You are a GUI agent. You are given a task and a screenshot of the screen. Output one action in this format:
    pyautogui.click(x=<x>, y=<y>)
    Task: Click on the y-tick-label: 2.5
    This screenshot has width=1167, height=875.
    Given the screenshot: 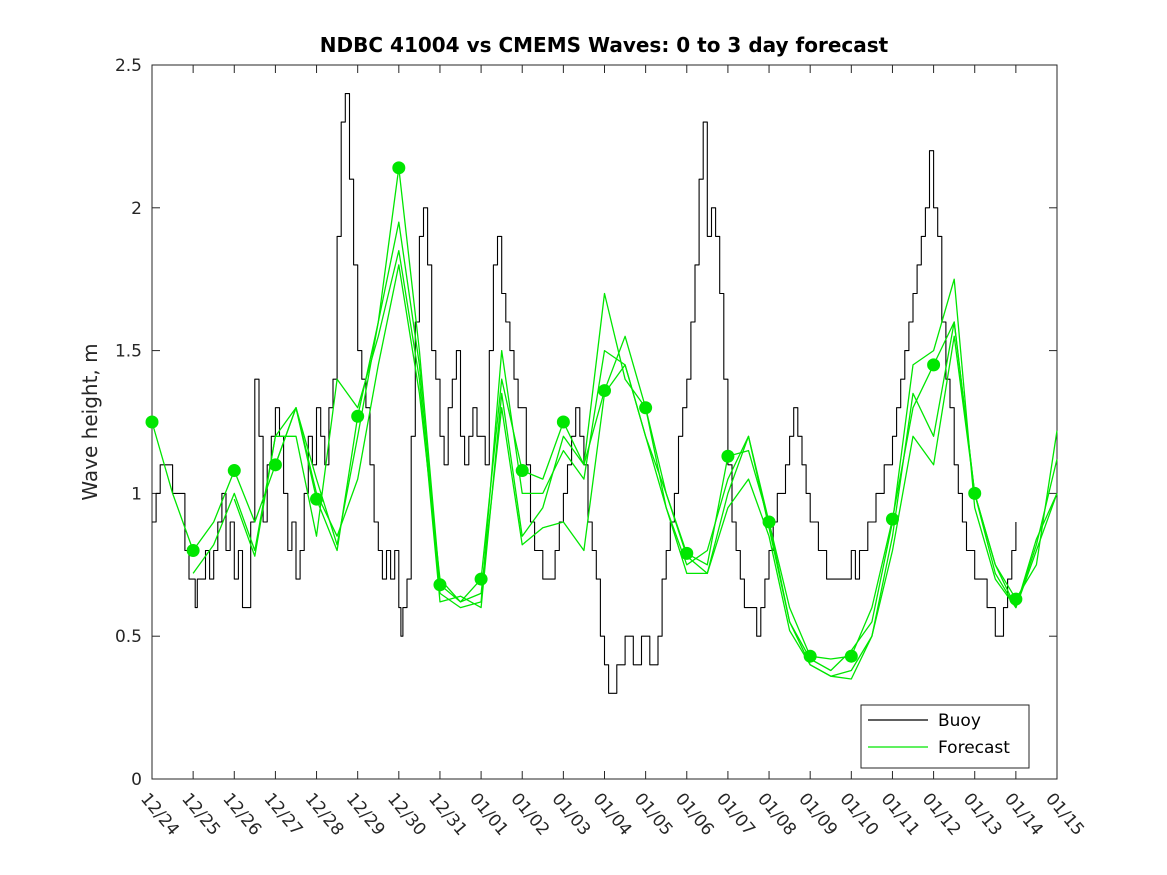 What is the action you would take?
    pyautogui.click(x=128, y=66)
    